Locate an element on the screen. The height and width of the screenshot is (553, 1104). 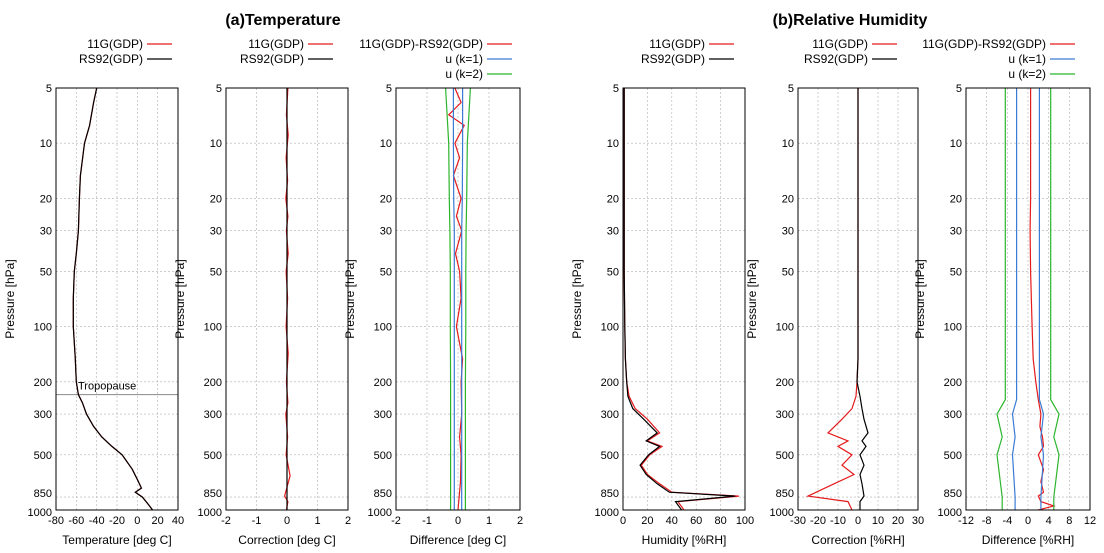
x-axis-label: Temperature [deg C] is located at coordinates (116, 540).